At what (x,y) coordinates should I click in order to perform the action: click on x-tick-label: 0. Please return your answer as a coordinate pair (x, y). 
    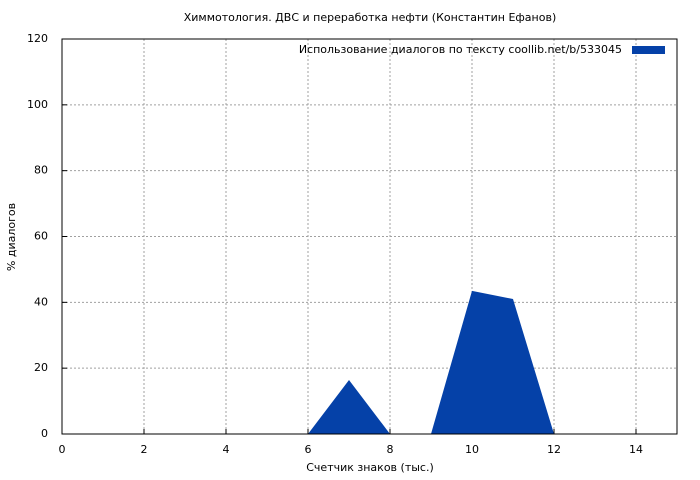
    Looking at the image, I should click on (62, 449).